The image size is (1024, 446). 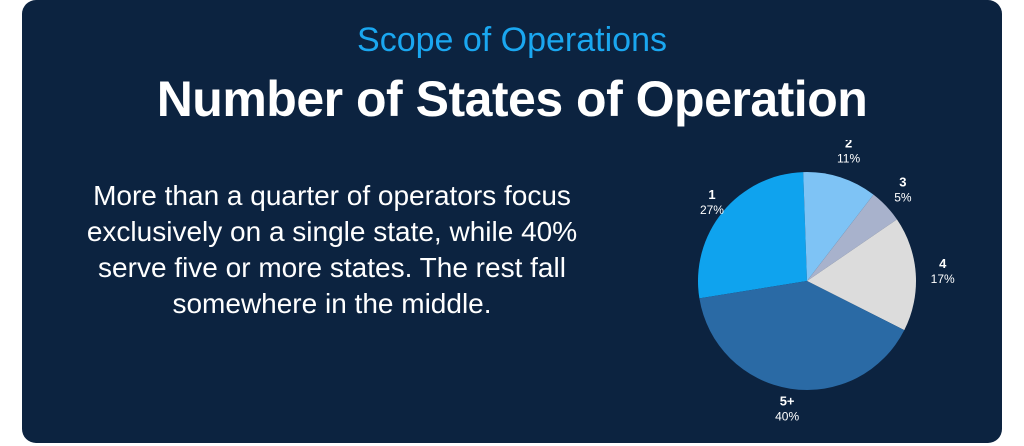 I want to click on pie-slices, so click(x=807, y=281).